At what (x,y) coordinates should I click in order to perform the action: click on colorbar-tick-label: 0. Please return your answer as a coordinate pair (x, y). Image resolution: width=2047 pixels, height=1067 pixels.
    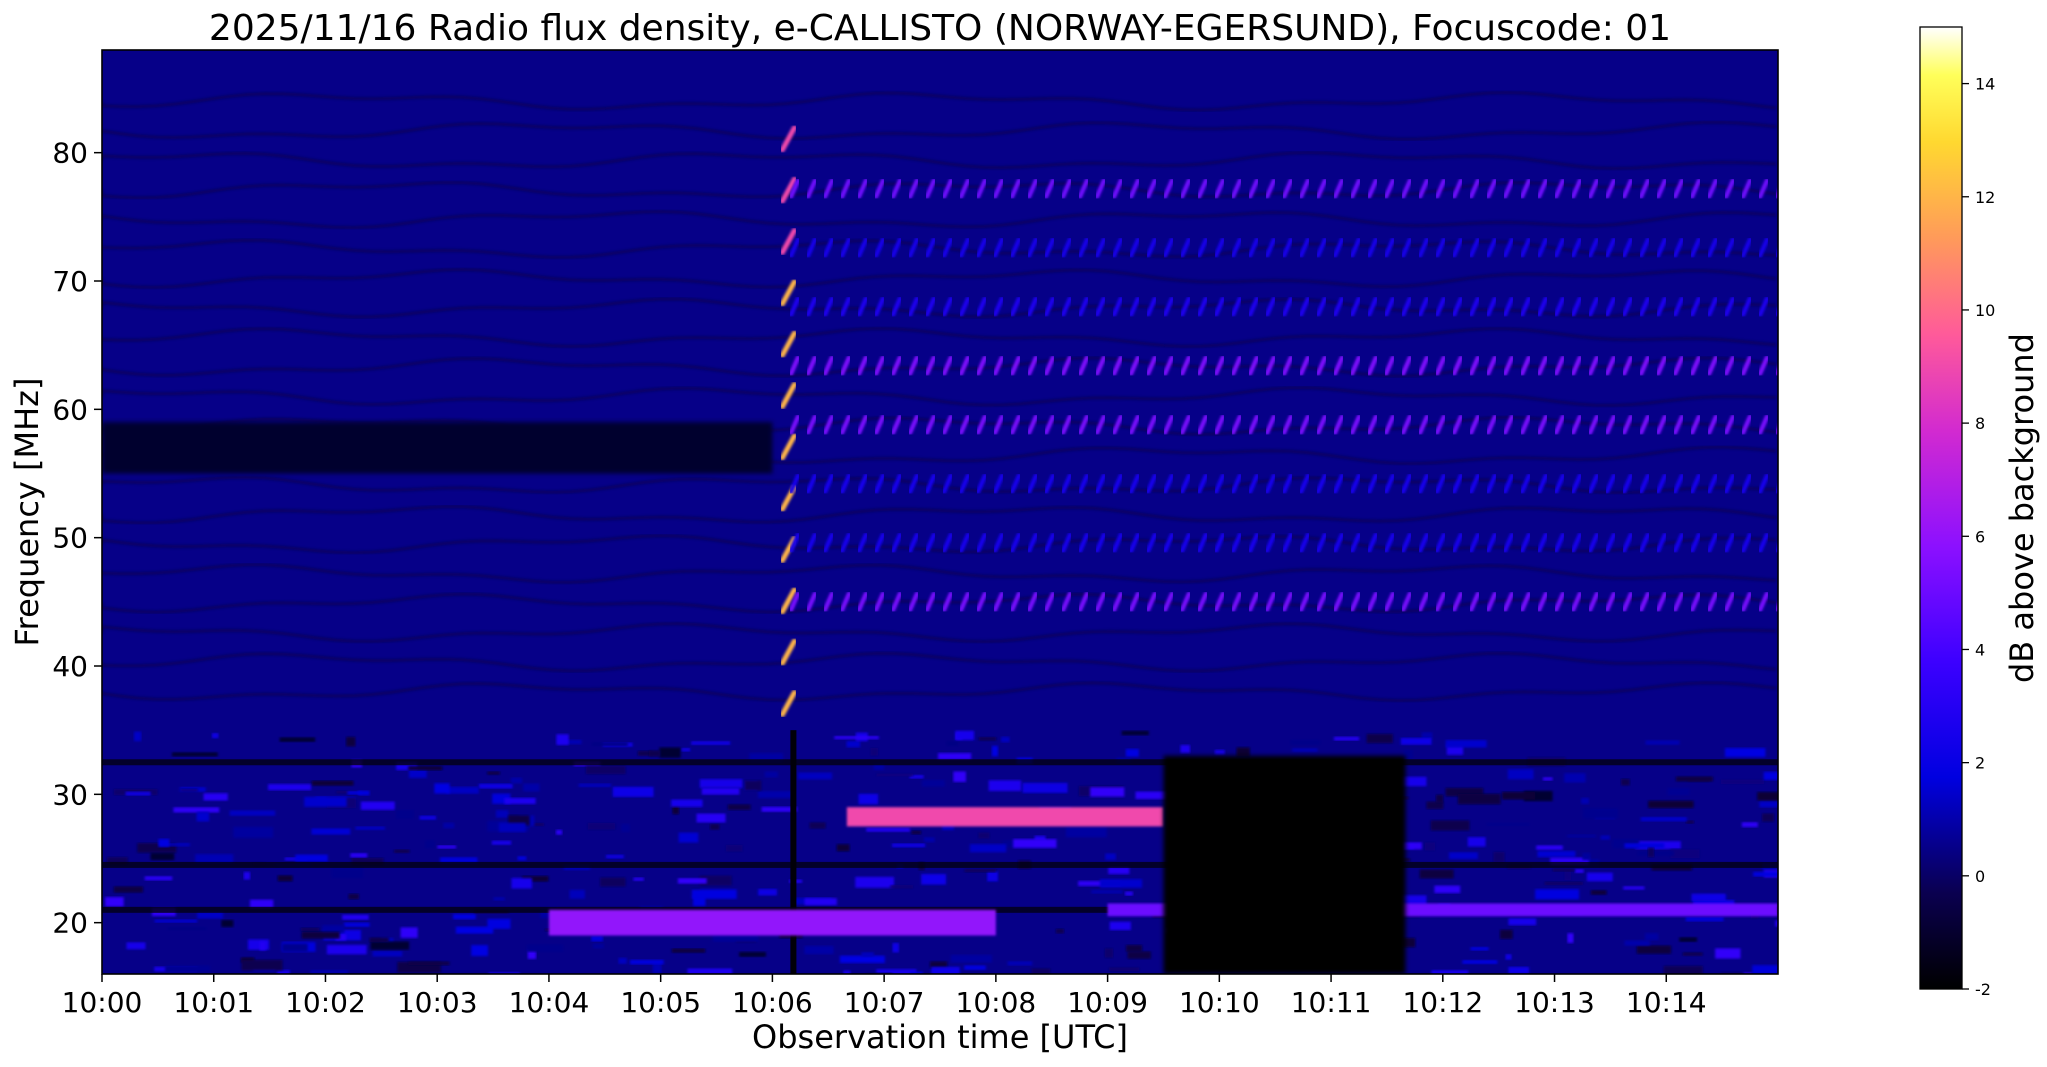
    Looking at the image, I should click on (1980, 876).